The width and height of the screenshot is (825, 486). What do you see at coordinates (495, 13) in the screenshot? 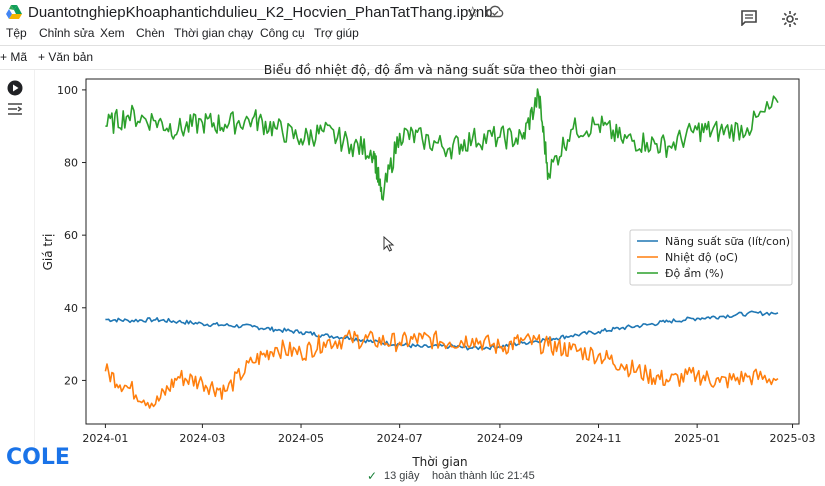
I see `cloud-icon` at bounding box center [495, 13].